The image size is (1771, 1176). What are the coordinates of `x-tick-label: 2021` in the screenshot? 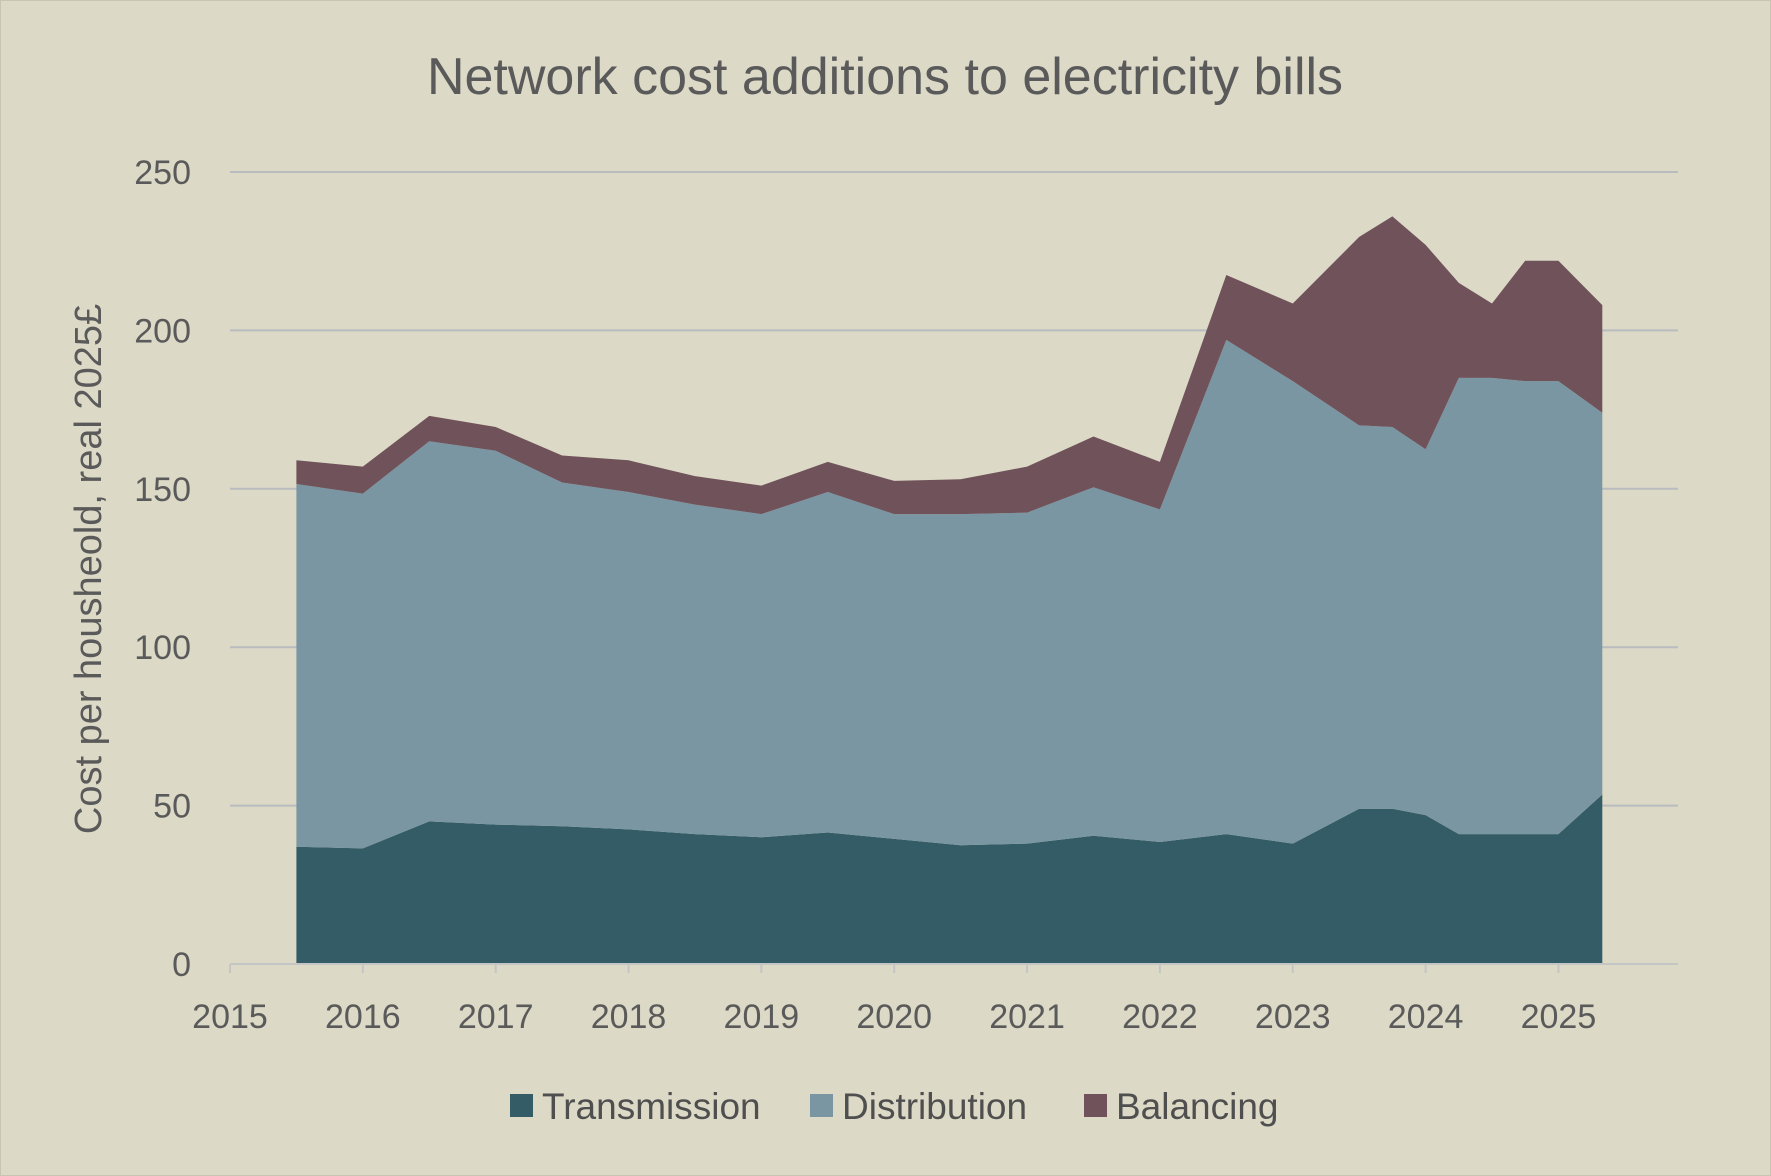 It's located at (1027, 1017).